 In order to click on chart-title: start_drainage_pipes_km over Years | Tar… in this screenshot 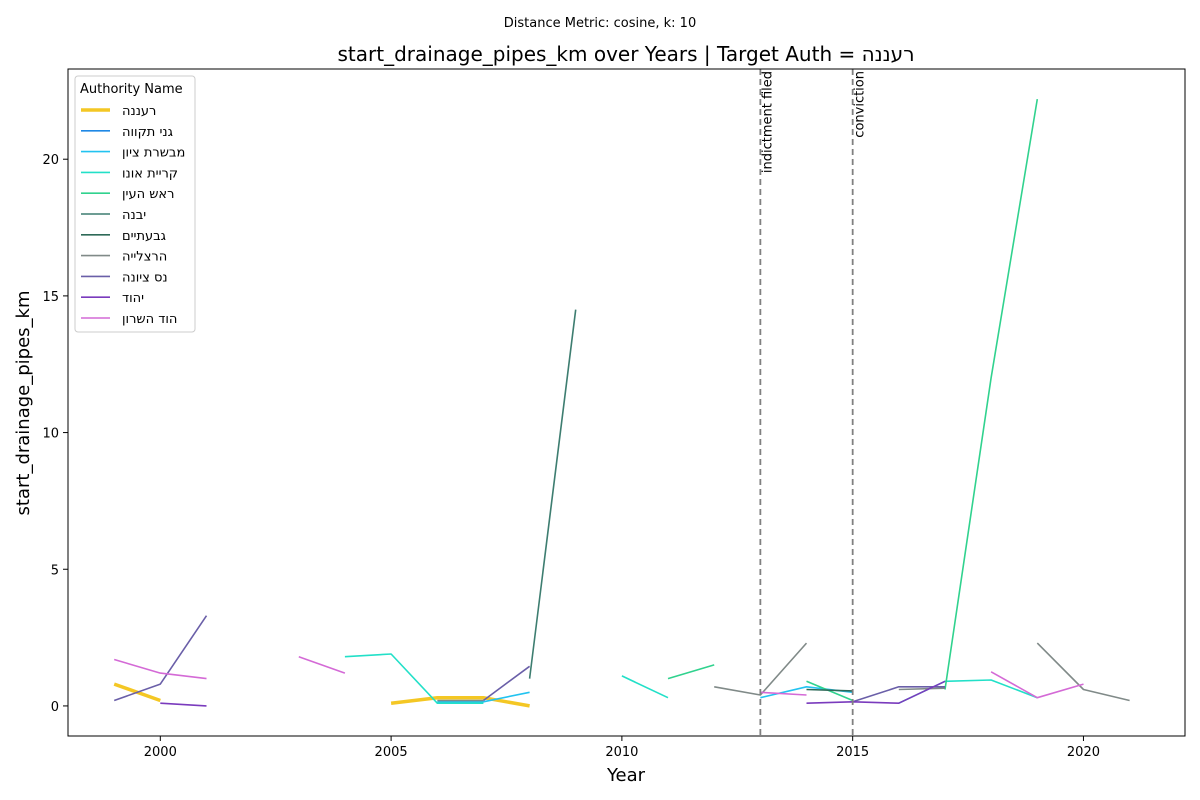, I will do `click(626, 54)`.